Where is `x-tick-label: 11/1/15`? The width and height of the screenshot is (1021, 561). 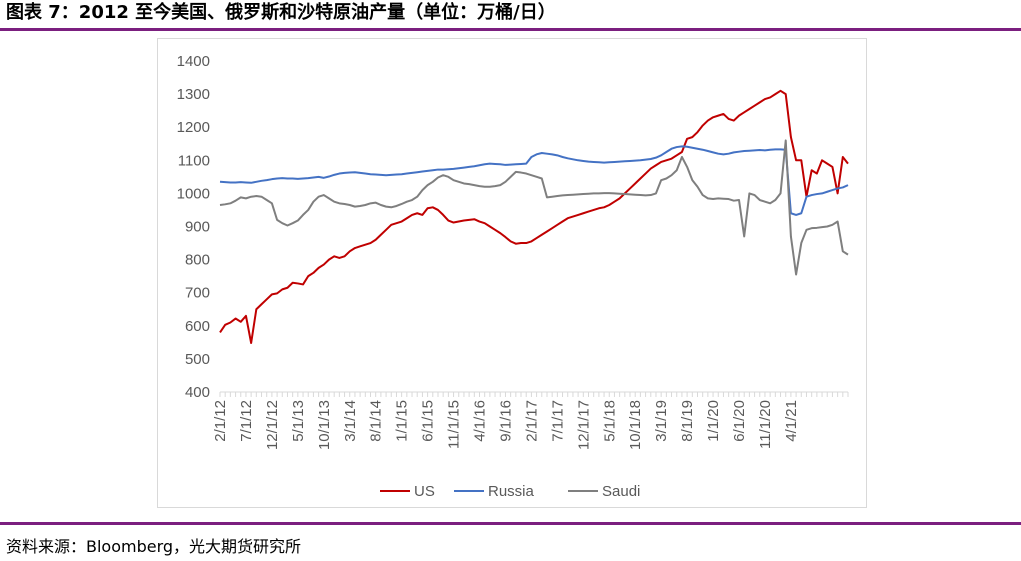 x-tick-label: 11/1/15 is located at coordinates (454, 424).